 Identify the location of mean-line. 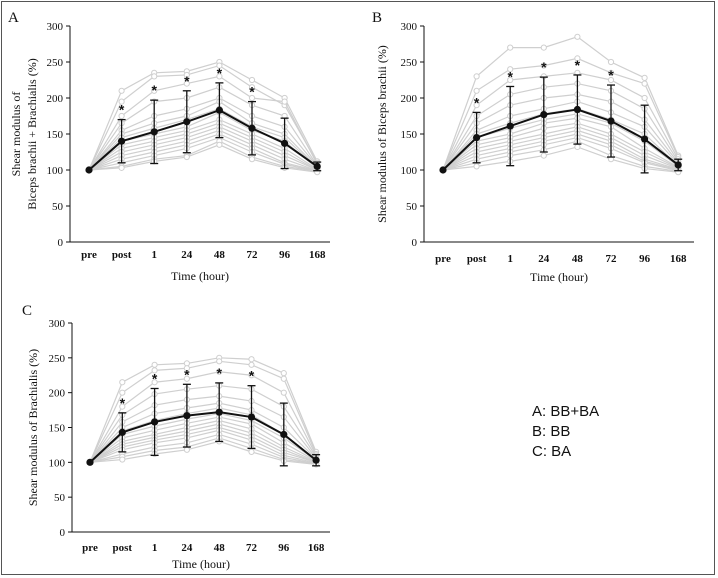
(203, 140).